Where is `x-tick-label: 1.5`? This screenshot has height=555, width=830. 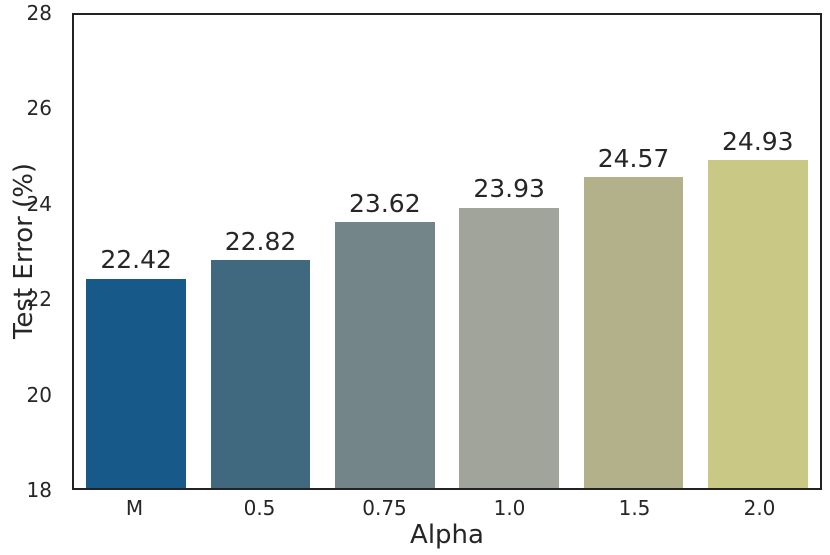 x-tick-label: 1.5 is located at coordinates (634, 508).